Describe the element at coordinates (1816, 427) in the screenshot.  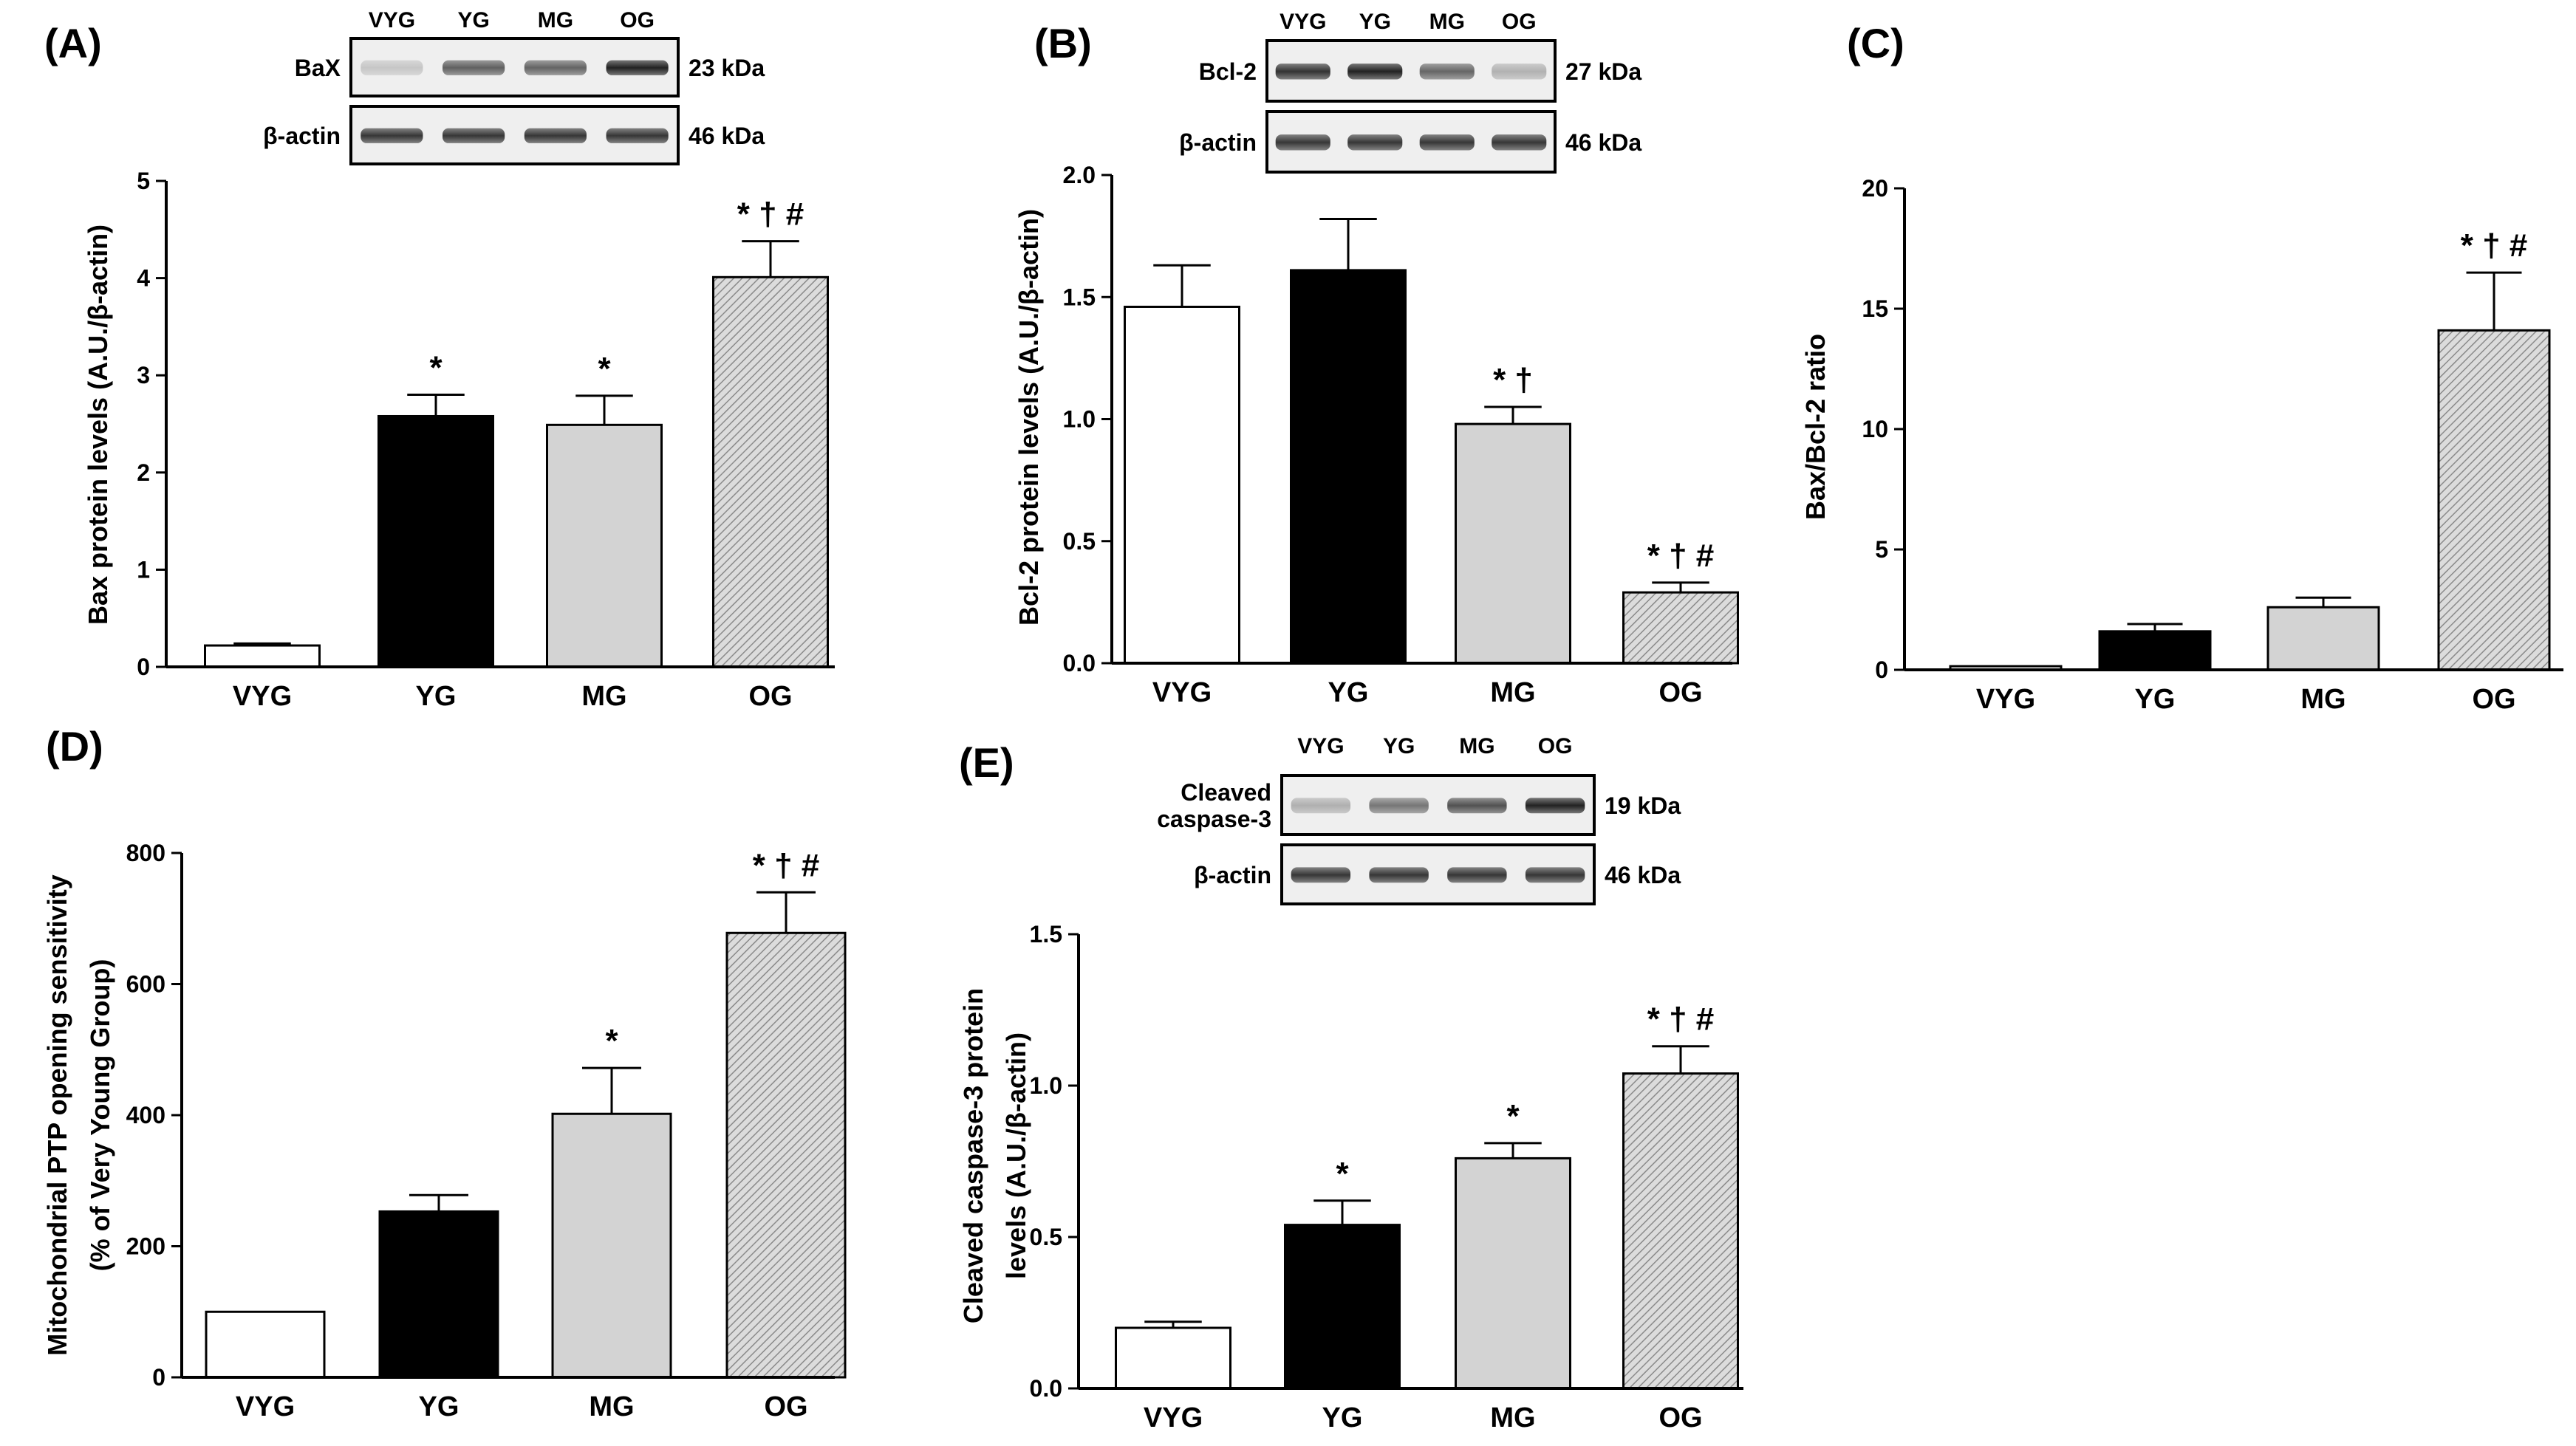
I see `y-axis-label: Bax/Bcl-2 ratio` at that location.